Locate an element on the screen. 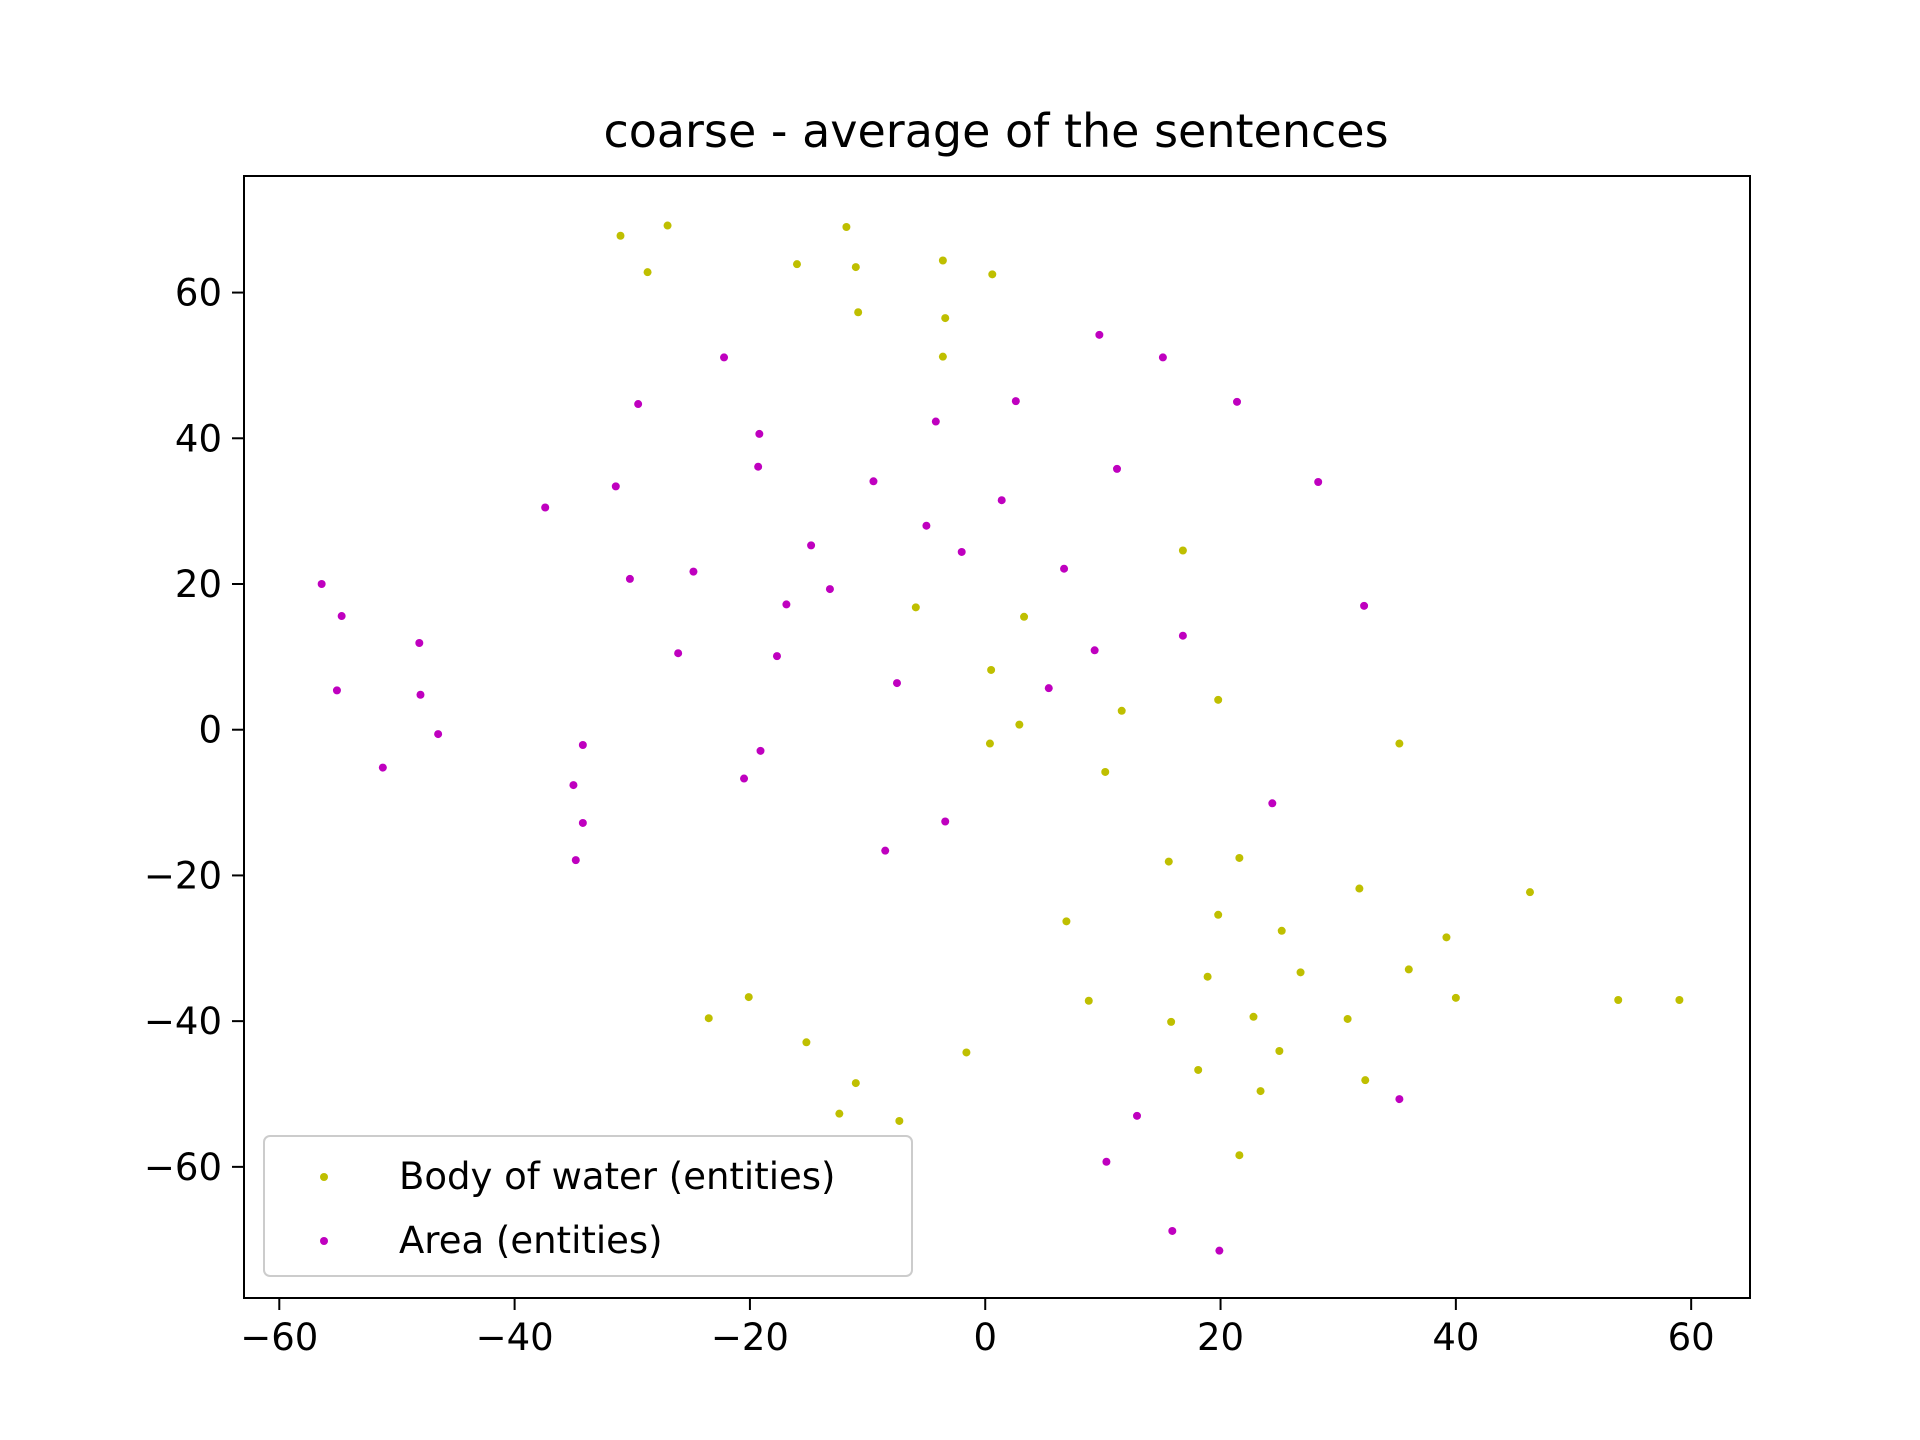 The height and width of the screenshot is (1440, 1920). y-tick-label: −20 is located at coordinates (183, 875).